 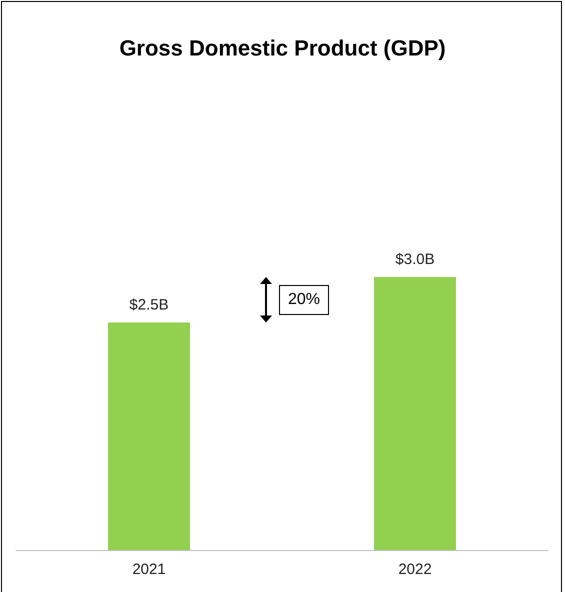 I want to click on data-label: $2.5B, so click(x=149, y=305).